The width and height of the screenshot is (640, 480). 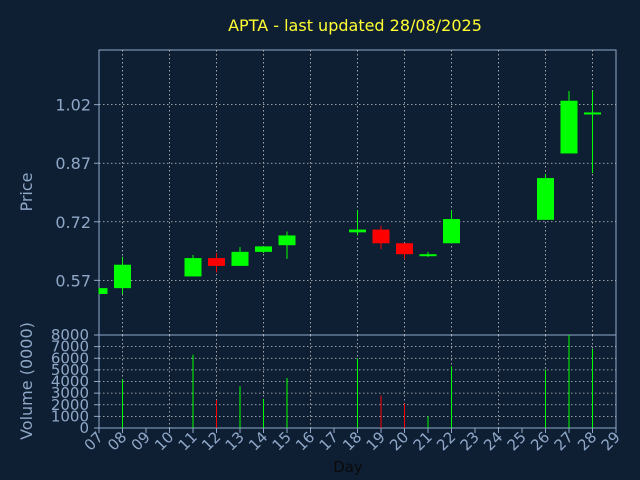 What do you see at coordinates (70, 335) in the screenshot?
I see `volume-tick-label: 8000` at bounding box center [70, 335].